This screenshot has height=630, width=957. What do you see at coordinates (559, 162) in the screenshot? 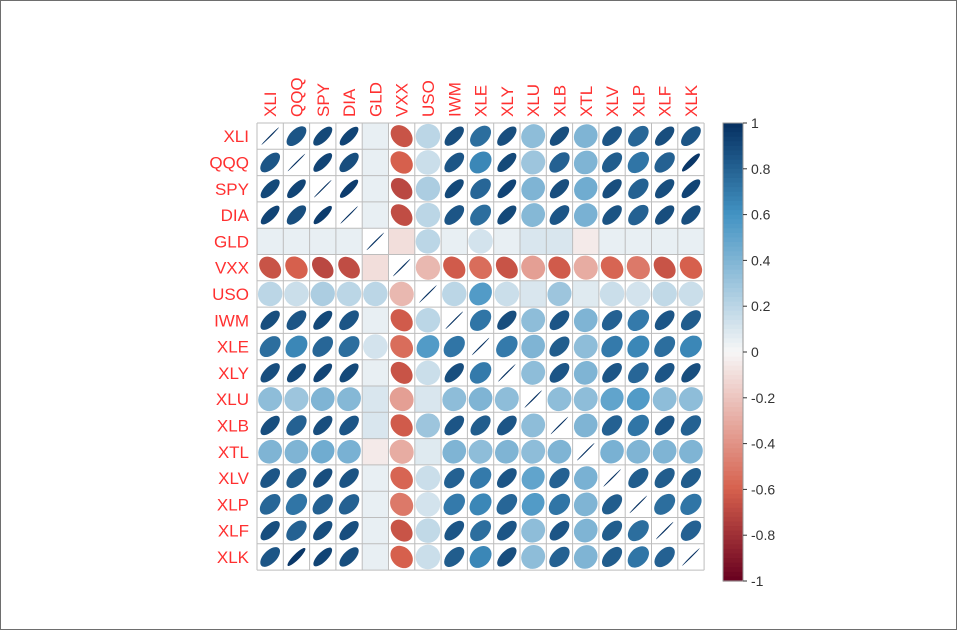
I see `correlation-ellipse-QQQ-XLB: QQQ / XLB: 0.8` at bounding box center [559, 162].